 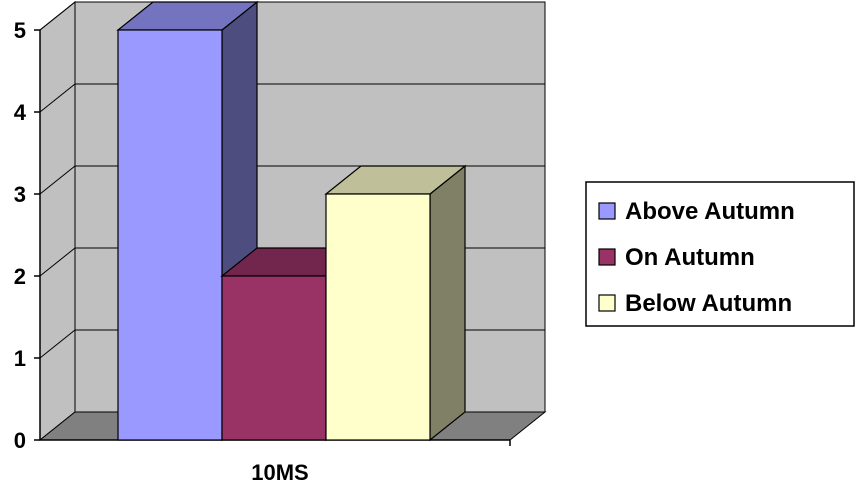 What do you see at coordinates (20, 194) in the screenshot?
I see `y-tick-label: 3` at bounding box center [20, 194].